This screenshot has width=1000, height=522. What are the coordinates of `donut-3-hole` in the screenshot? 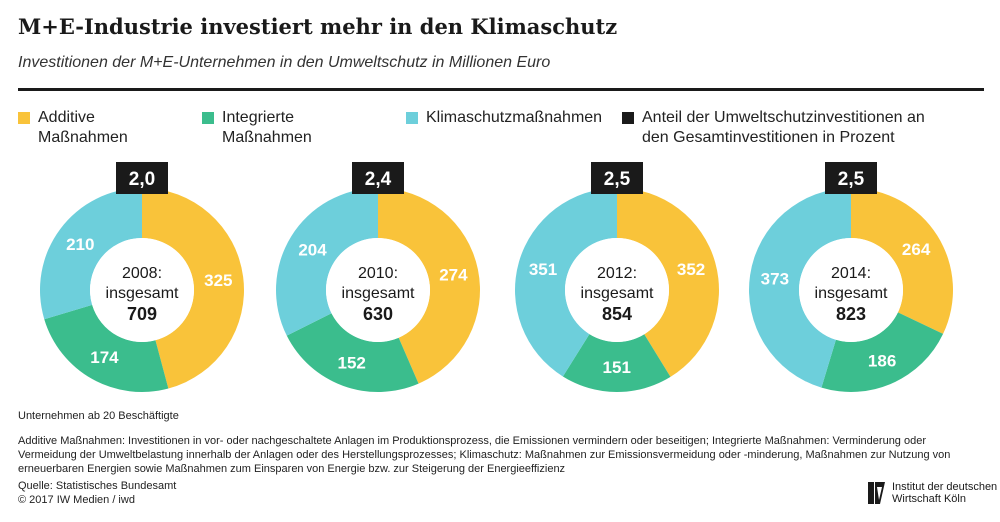 It's located at (851, 290).